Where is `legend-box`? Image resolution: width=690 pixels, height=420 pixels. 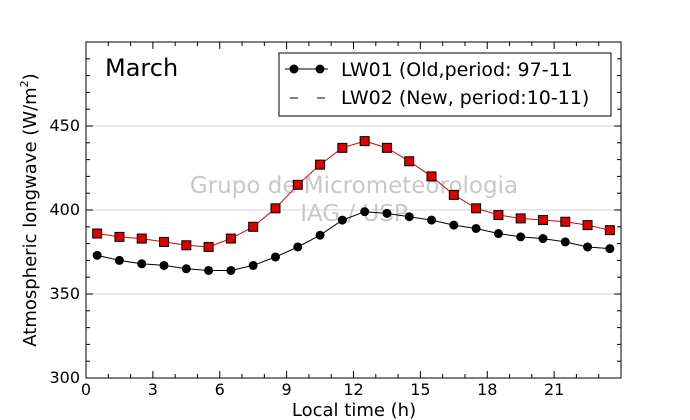 legend-box is located at coordinates (445, 84).